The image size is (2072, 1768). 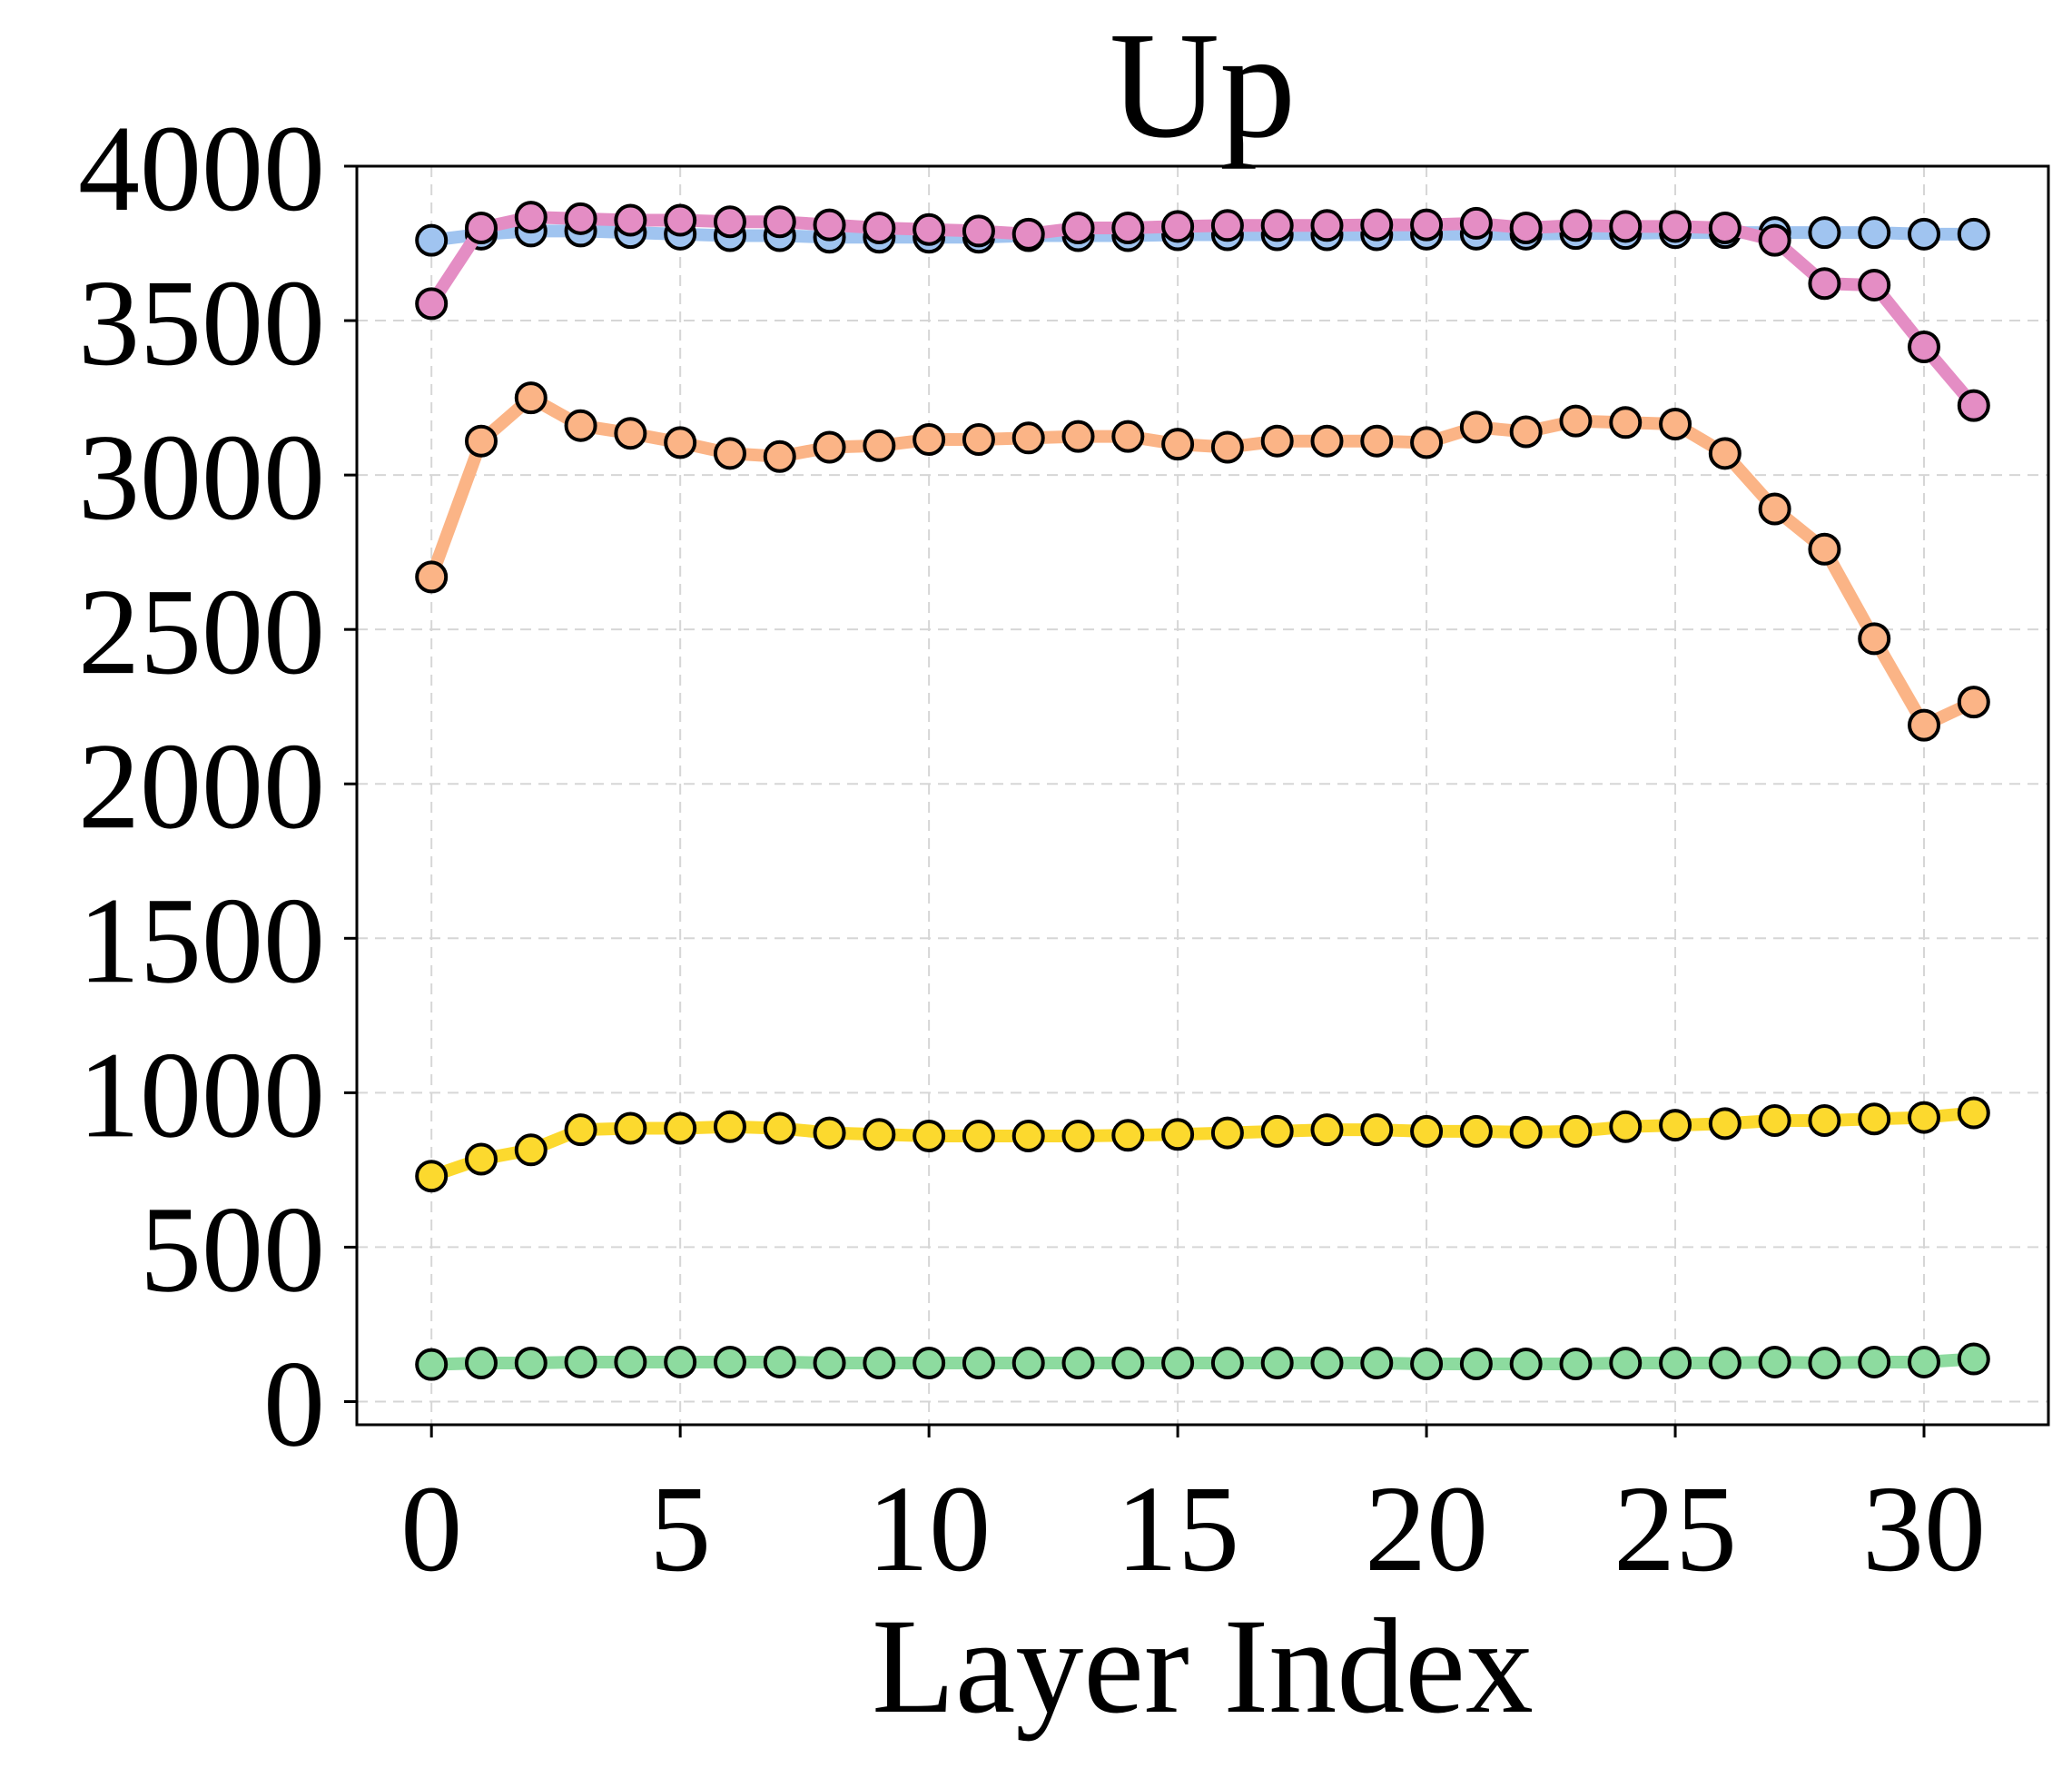 I want to click on y-tick-label: 4000, so click(x=201, y=169).